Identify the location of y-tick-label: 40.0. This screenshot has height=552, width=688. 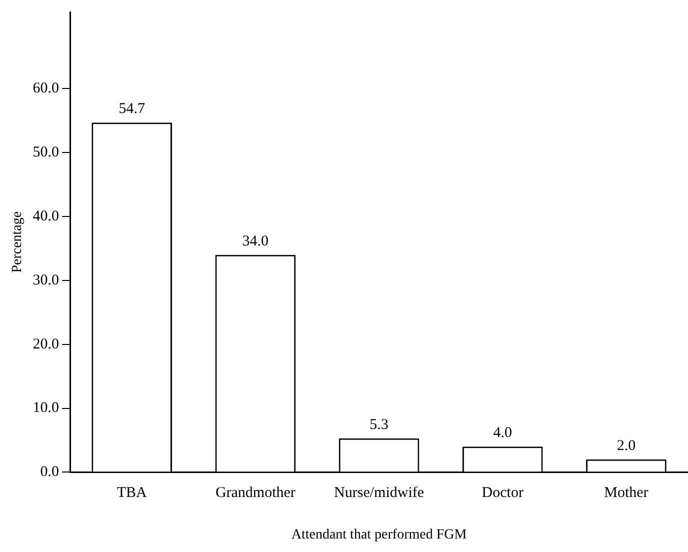
(46, 216).